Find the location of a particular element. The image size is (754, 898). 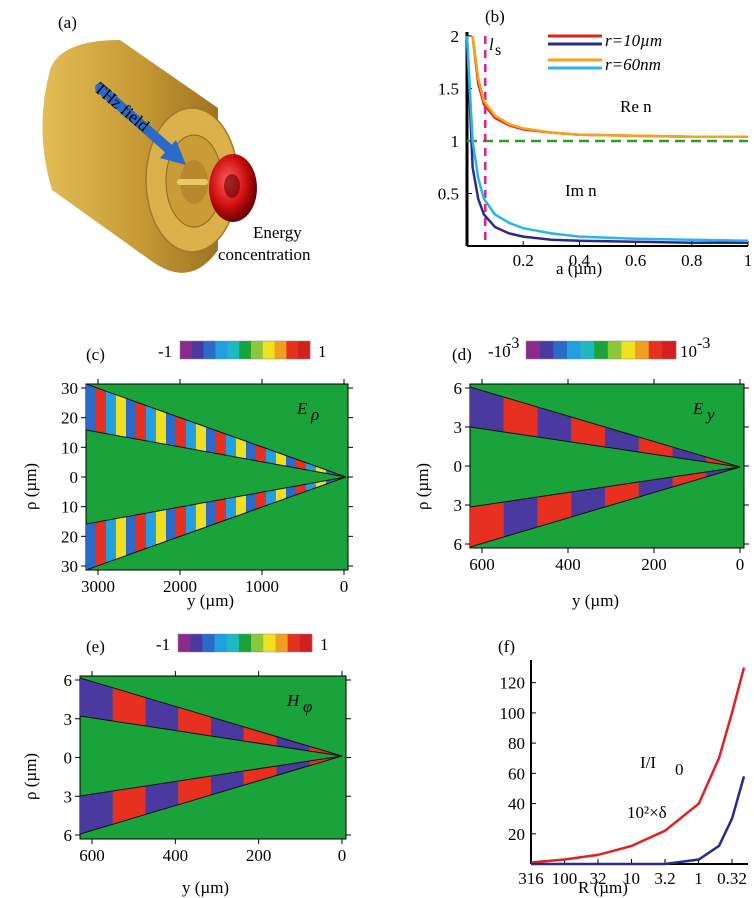

f-x-tick-label: 3.2 is located at coordinates (664, 878).